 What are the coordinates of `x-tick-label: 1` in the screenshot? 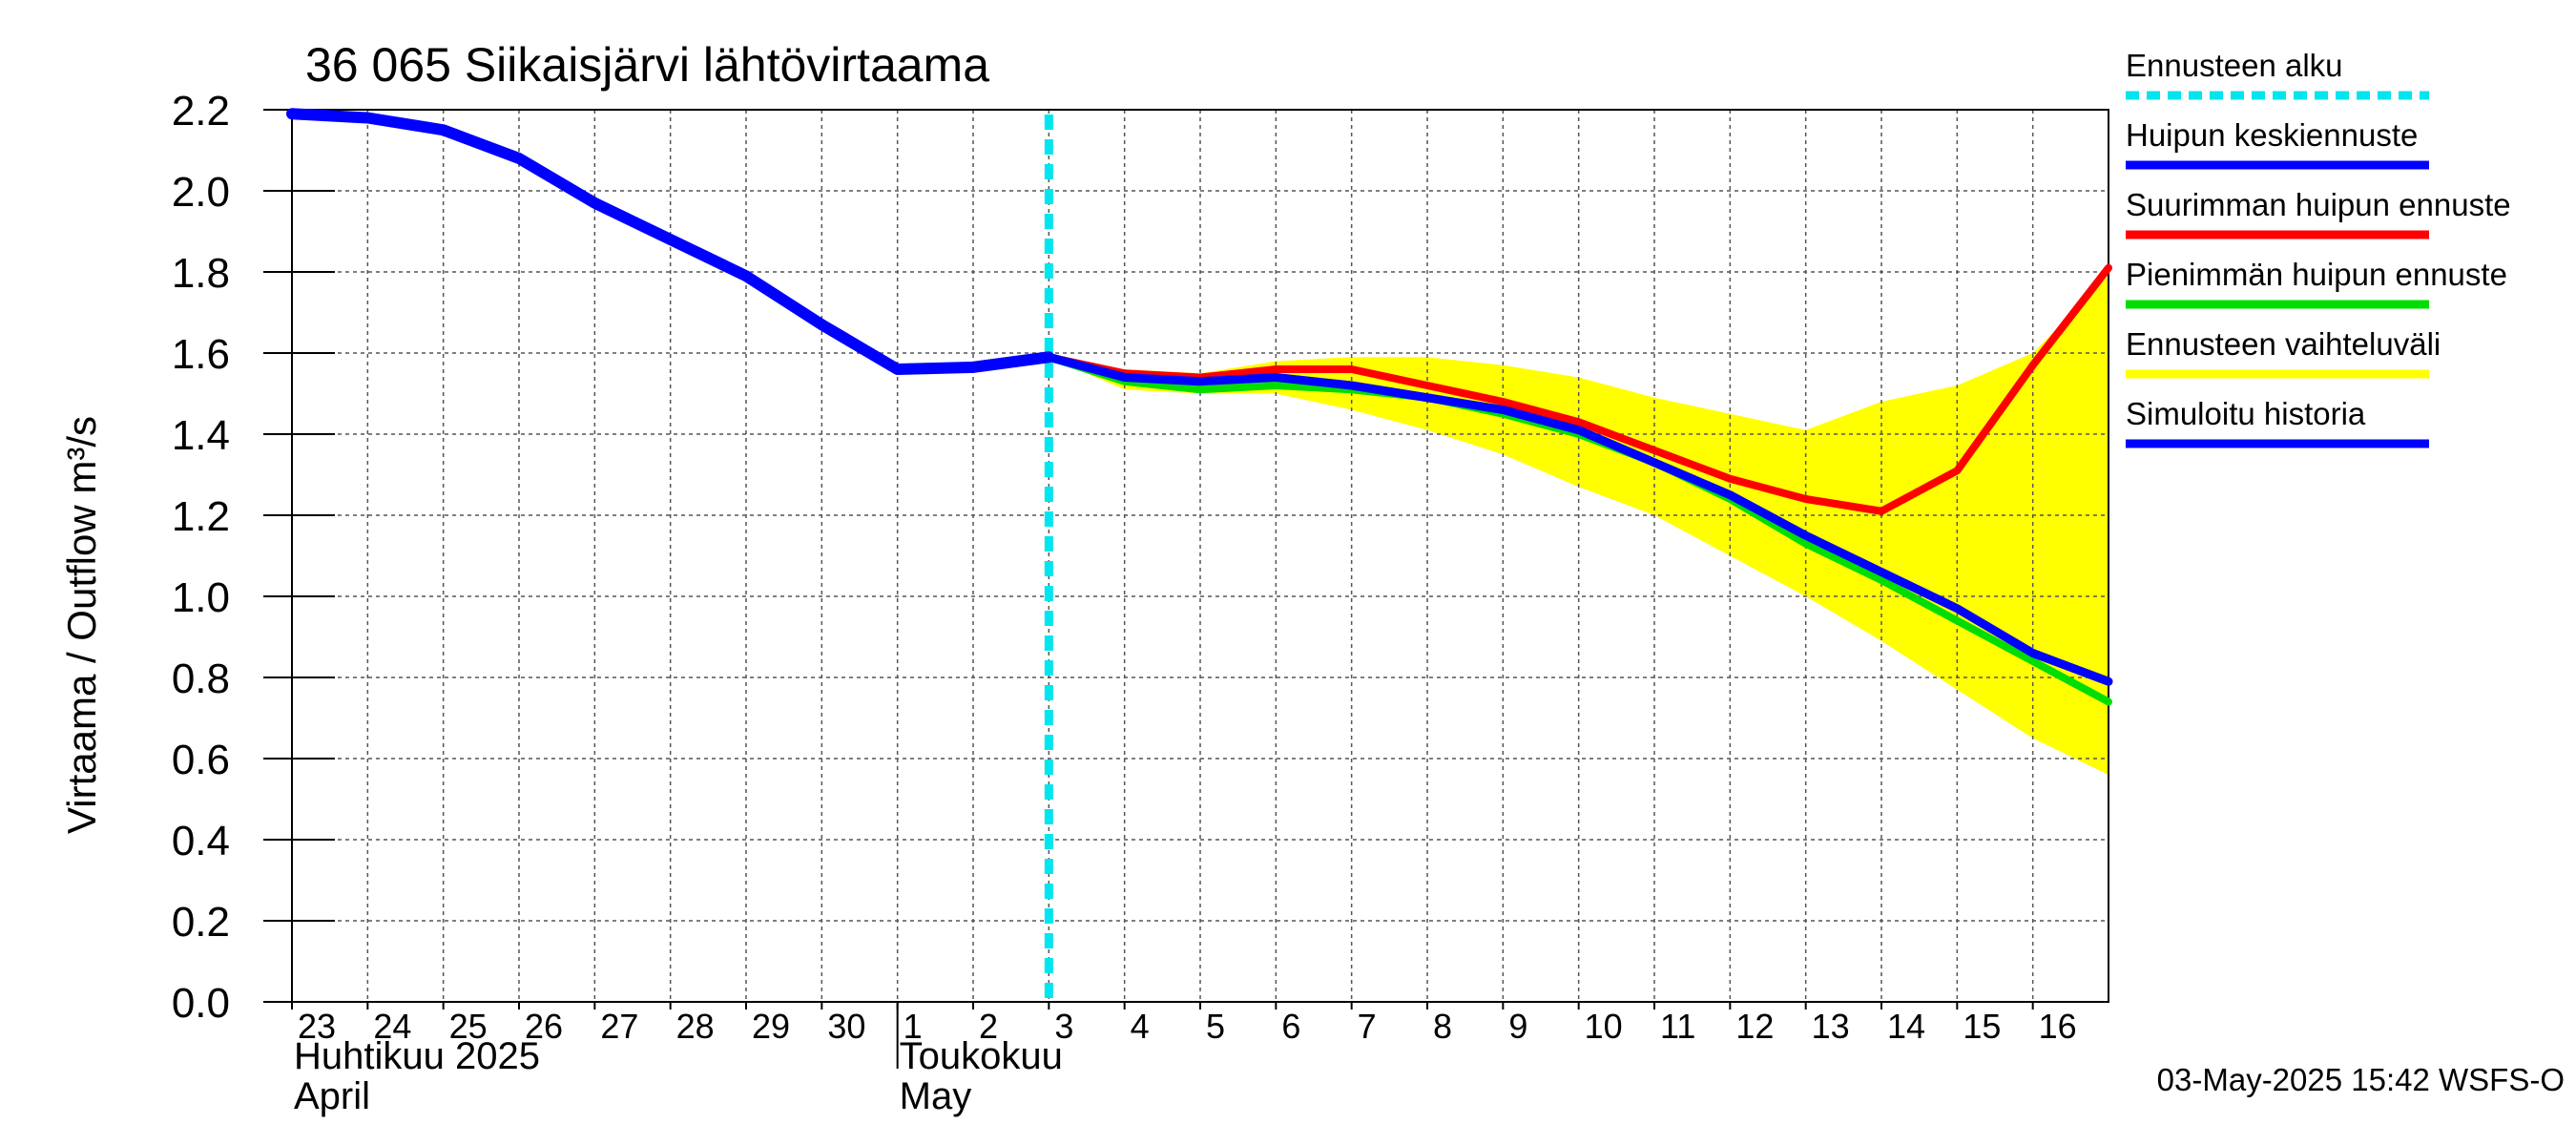 It's located at (913, 1026).